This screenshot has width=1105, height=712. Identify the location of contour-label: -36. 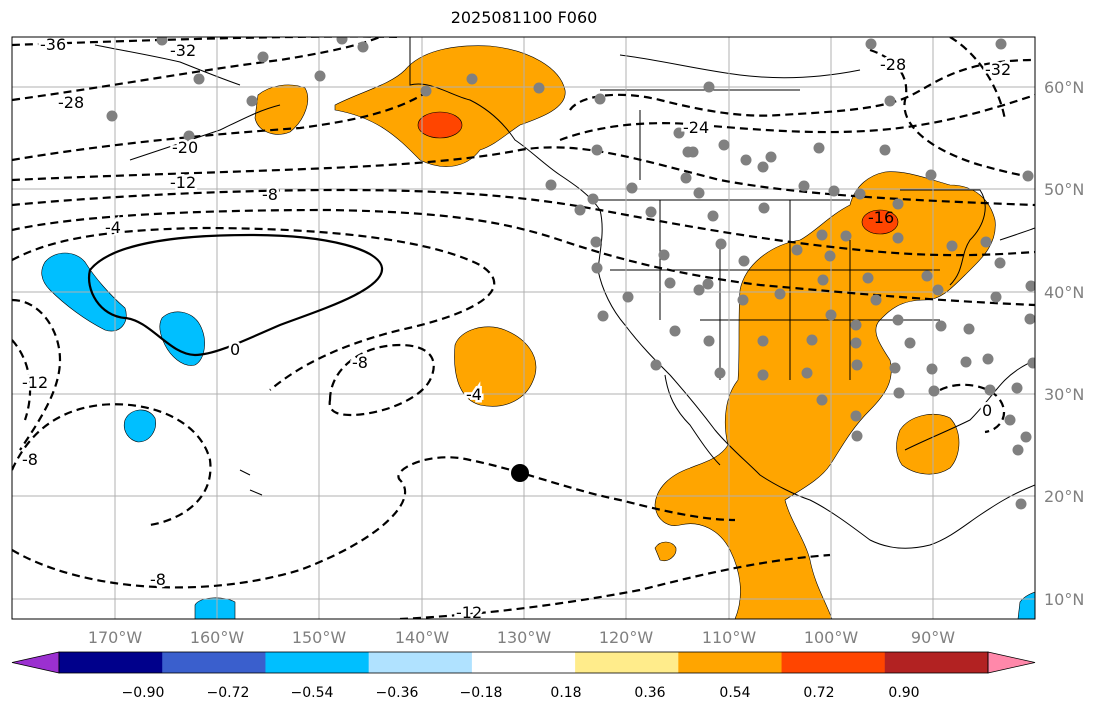
(53, 44).